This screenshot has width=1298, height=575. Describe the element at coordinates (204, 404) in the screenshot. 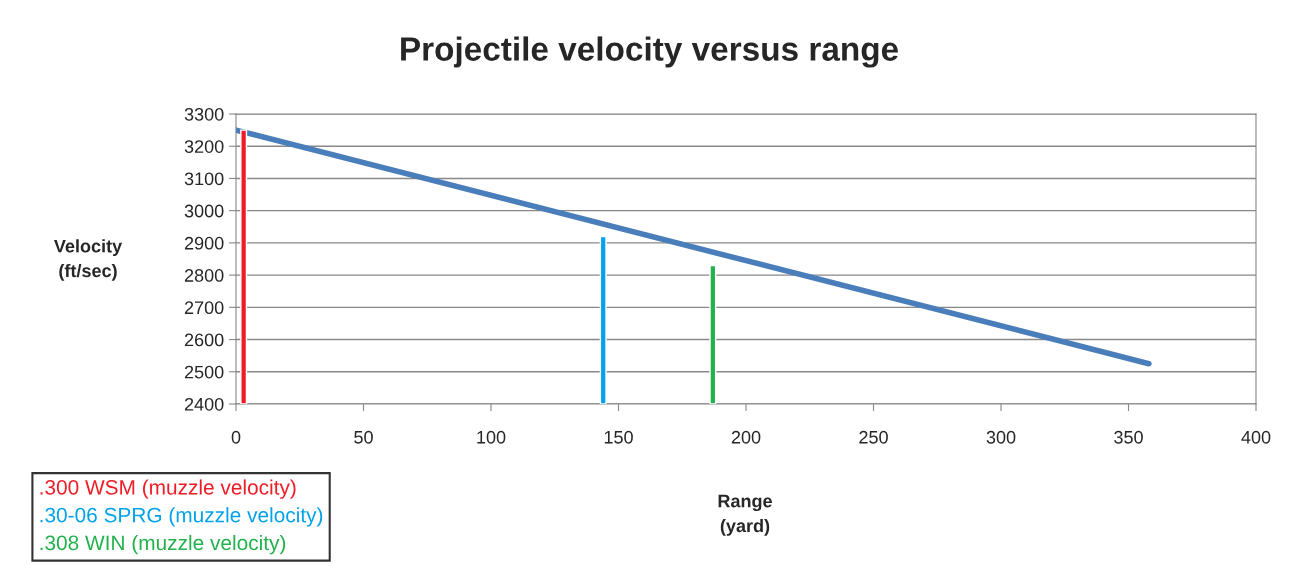

I see `y-tick-label: 2400` at that location.